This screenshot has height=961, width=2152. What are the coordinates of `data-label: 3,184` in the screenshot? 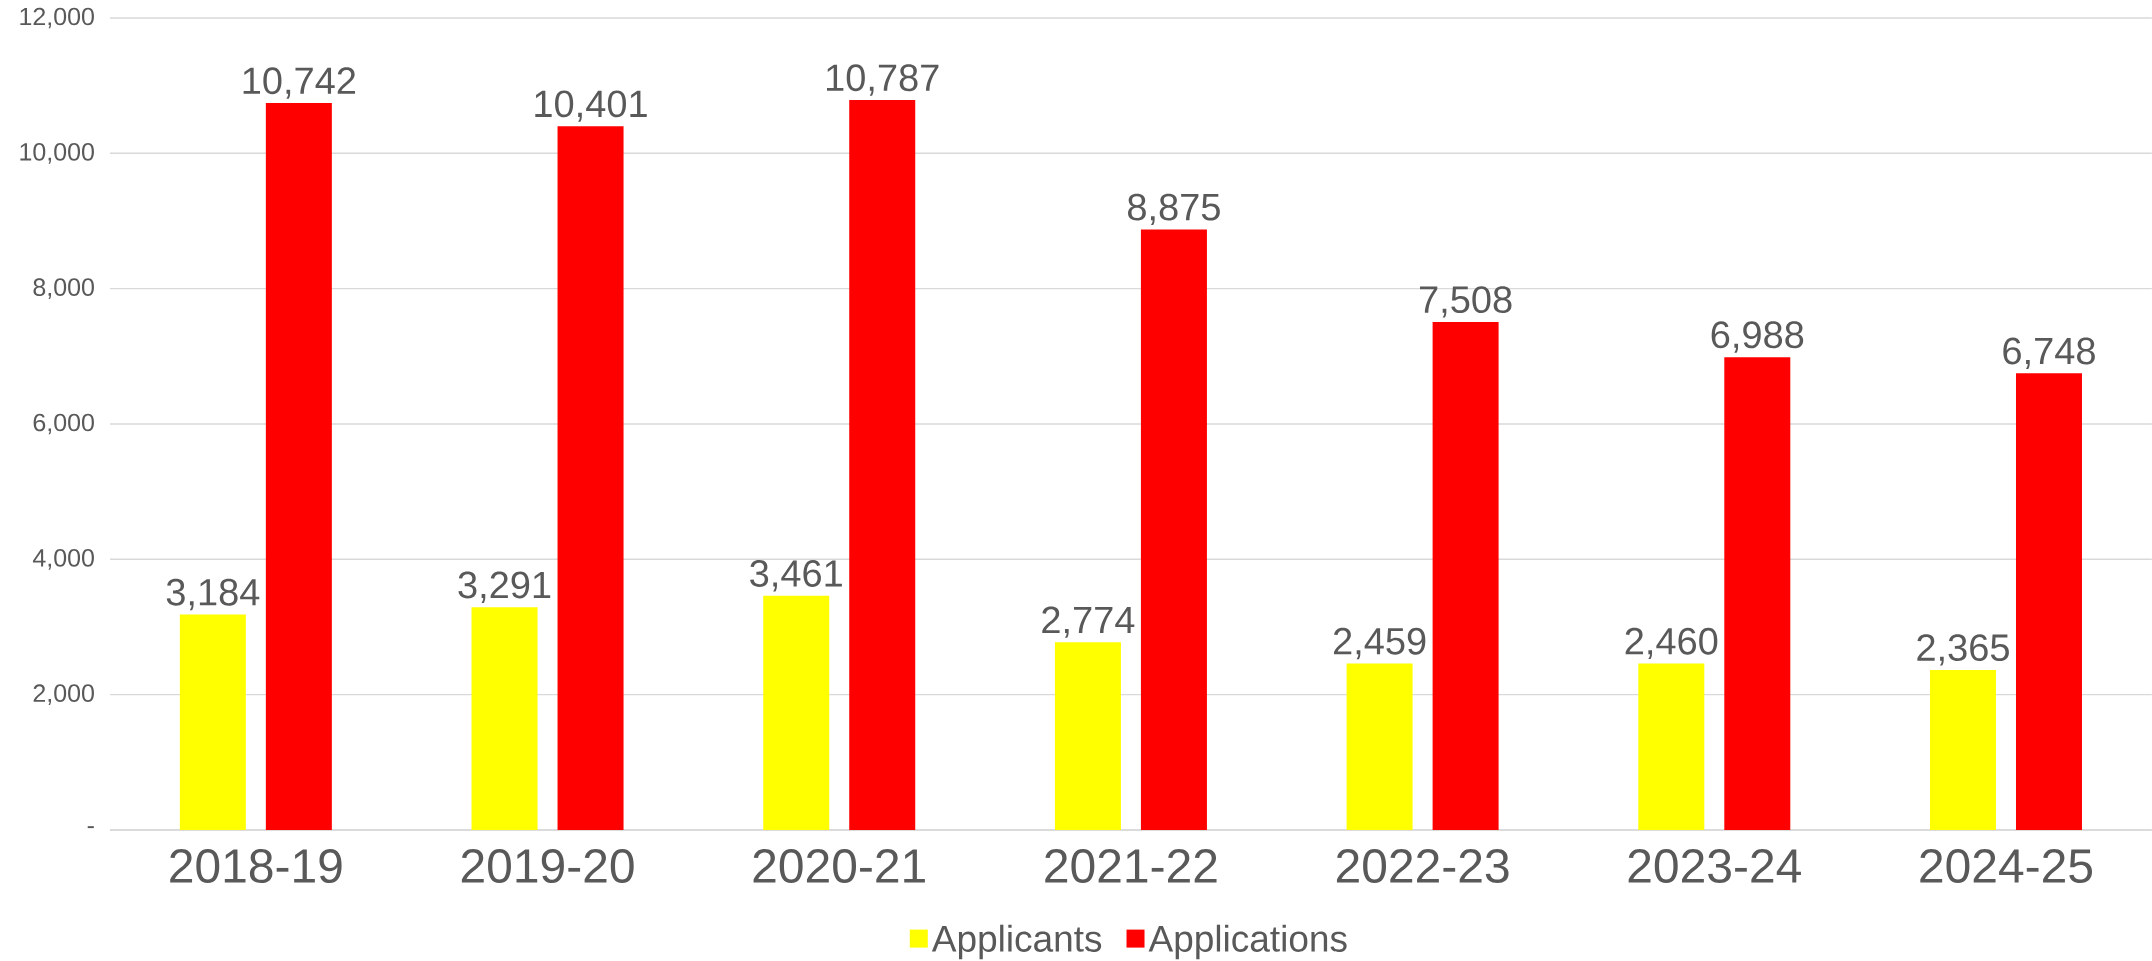 It's located at (213, 594).